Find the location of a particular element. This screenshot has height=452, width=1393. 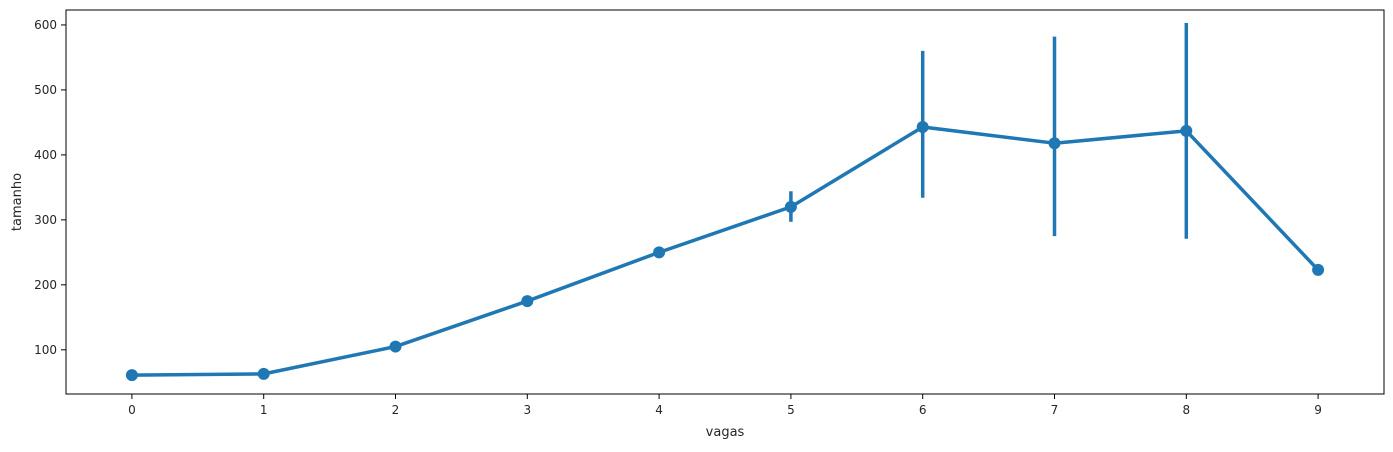

y-axis-label: tamanho is located at coordinates (17, 202).